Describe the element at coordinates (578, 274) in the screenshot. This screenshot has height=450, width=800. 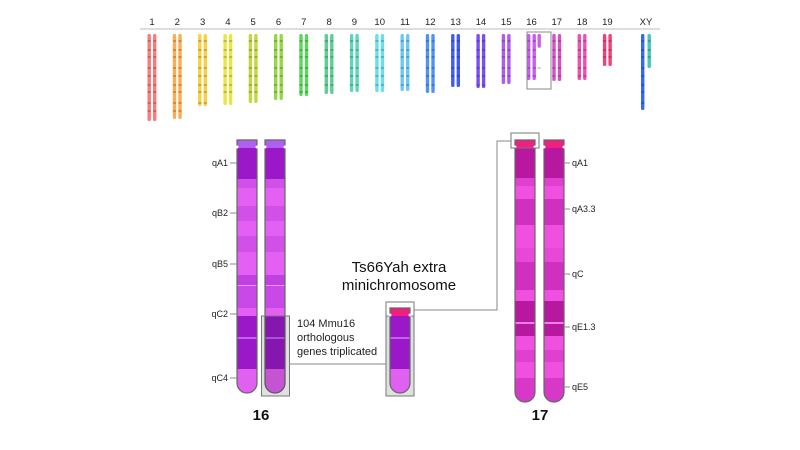
I see `chr17-band-qC: qC` at that location.